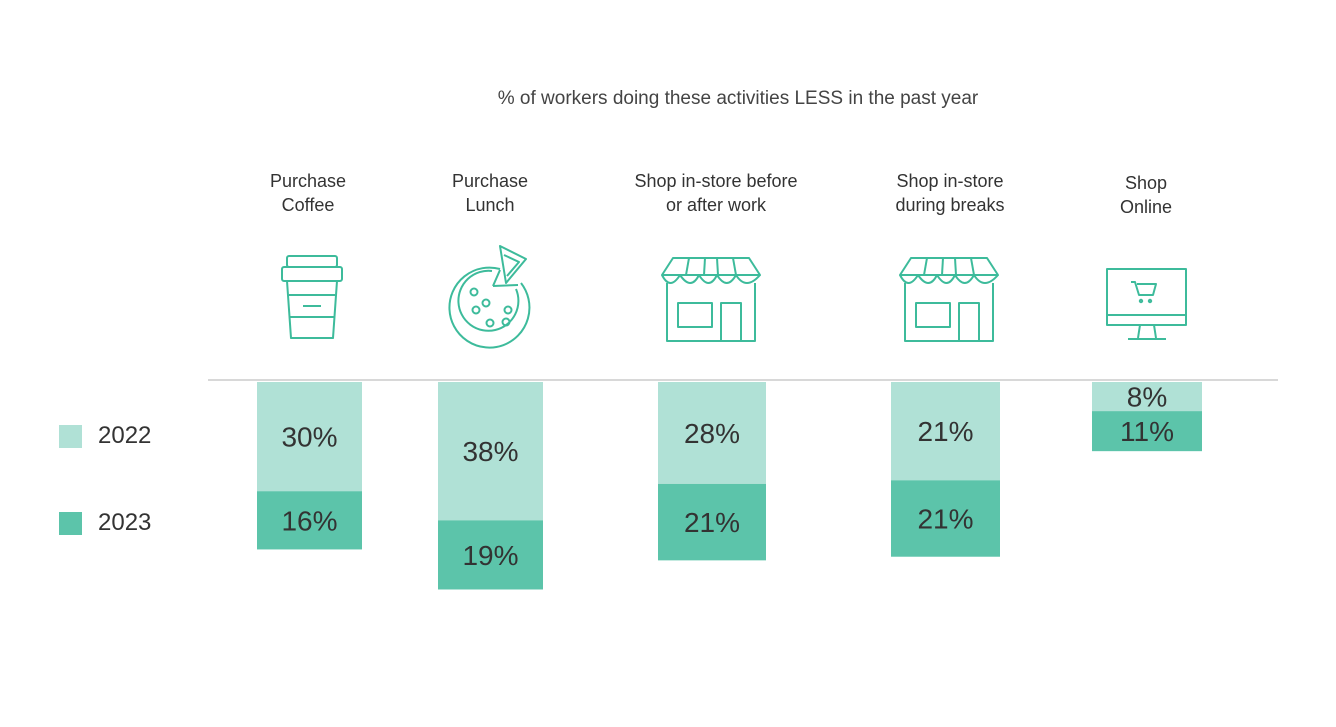  Describe the element at coordinates (716, 193) in the screenshot. I see `category-label-shop-instore-before-after: Shop in-store before or after work` at that location.